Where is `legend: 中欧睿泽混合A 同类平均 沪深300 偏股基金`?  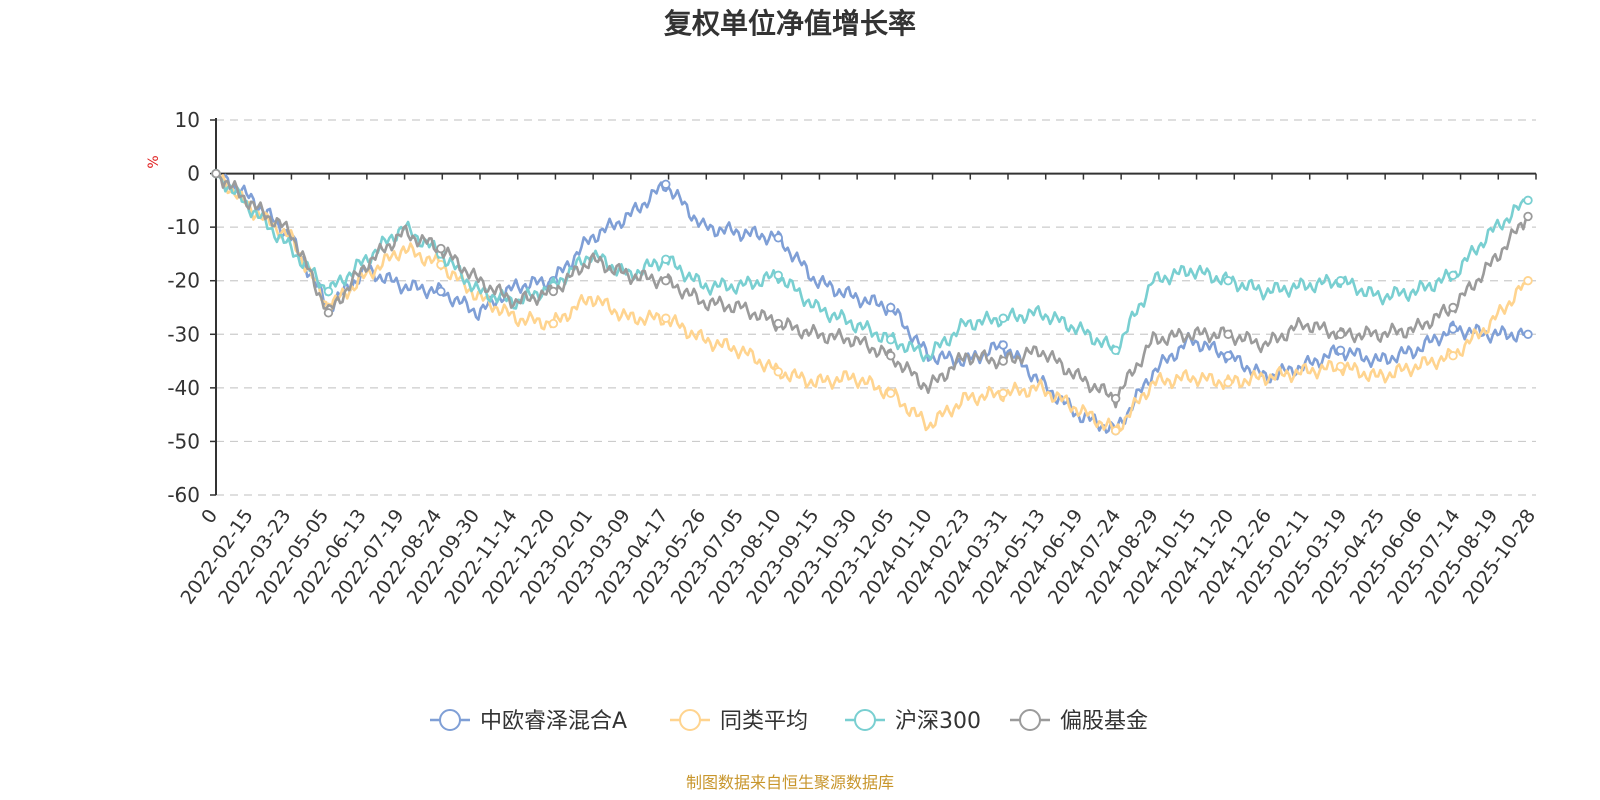
legend: 中欧睿泽混合A 同类平均 沪深300 偏股基金 is located at coordinates (789, 721).